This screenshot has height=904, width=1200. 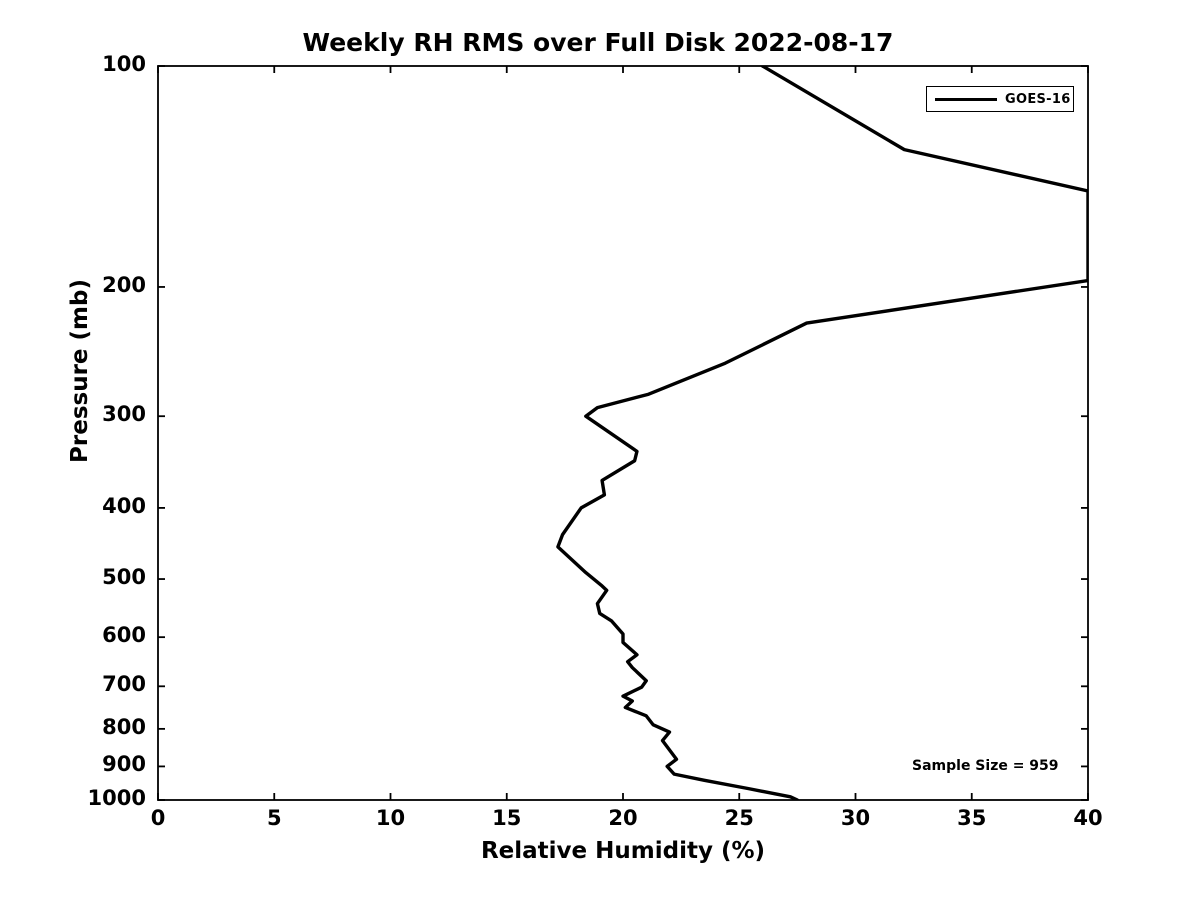 What do you see at coordinates (124, 64) in the screenshot?
I see `y-tick-label: 100` at bounding box center [124, 64].